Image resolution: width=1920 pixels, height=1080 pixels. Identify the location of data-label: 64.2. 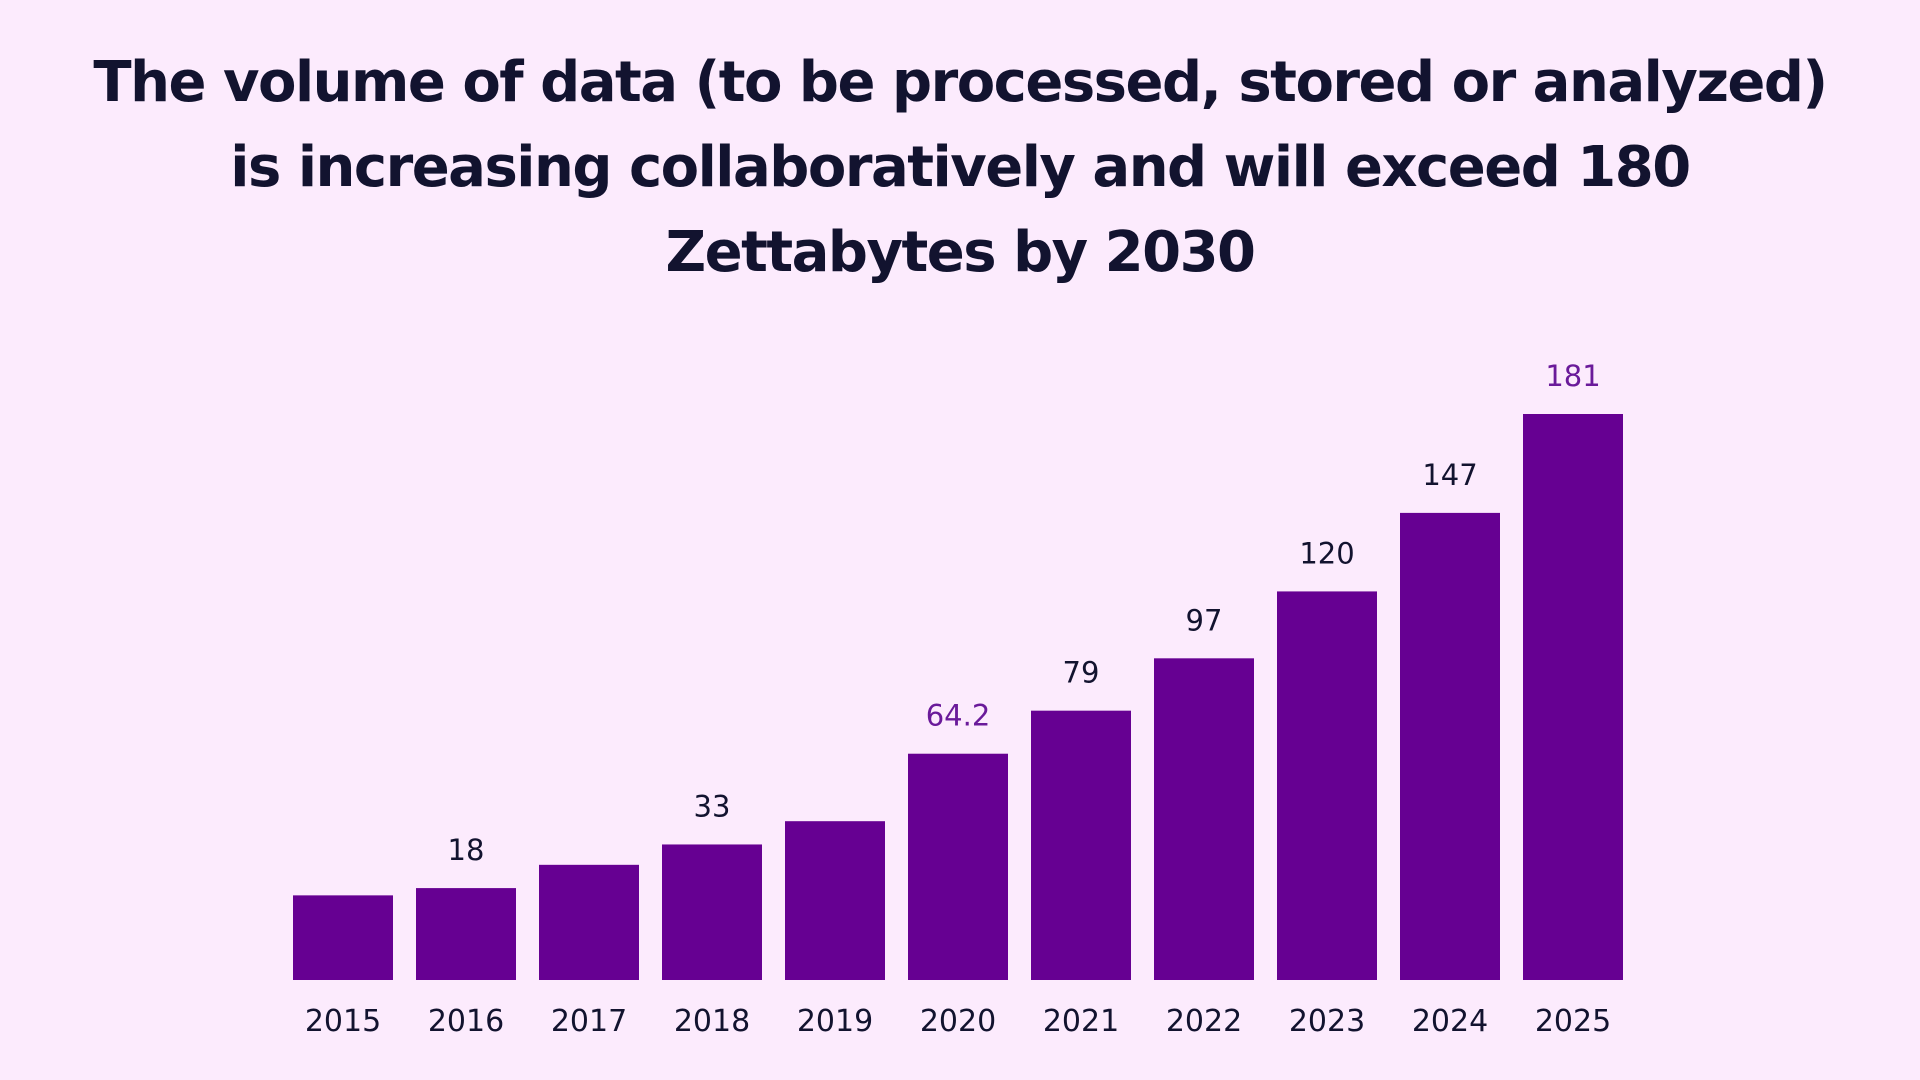
(958, 716).